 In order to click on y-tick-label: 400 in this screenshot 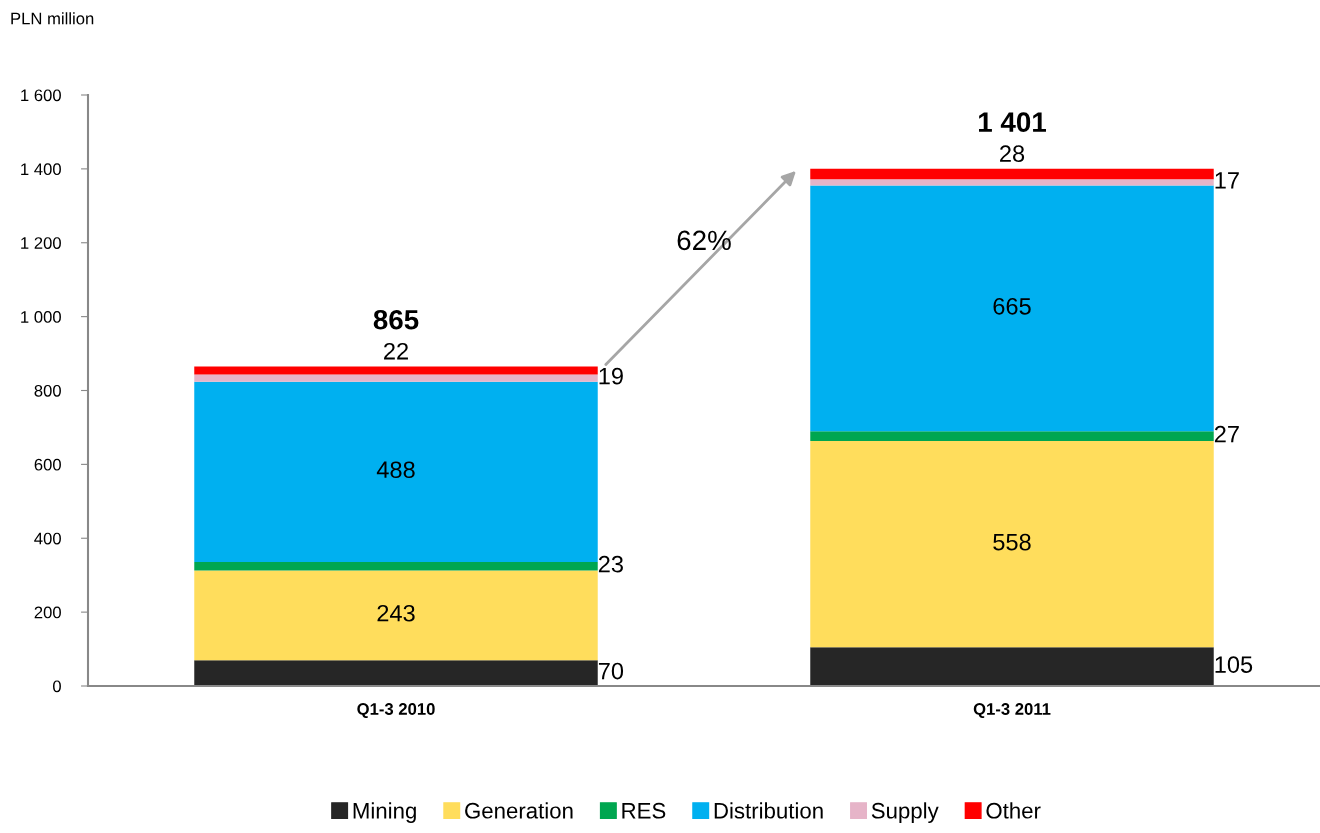, I will do `click(47, 538)`.